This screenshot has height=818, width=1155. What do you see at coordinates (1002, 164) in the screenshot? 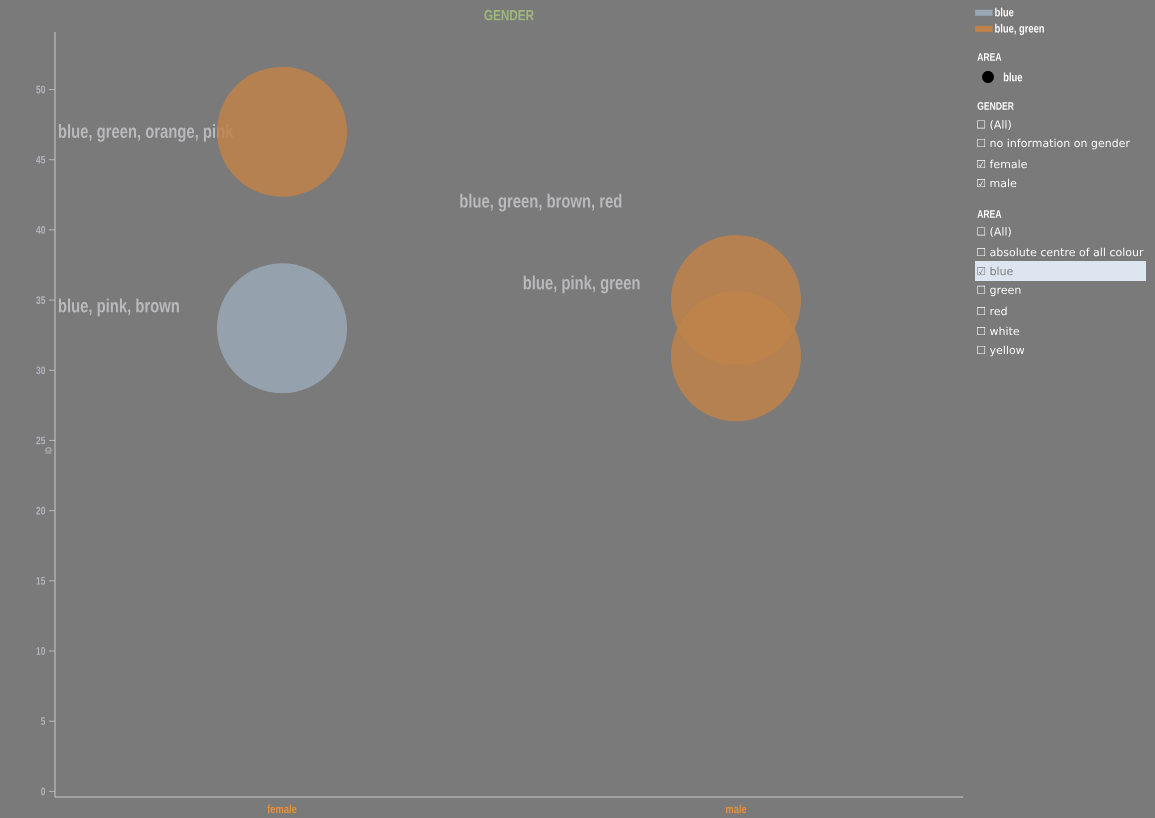
I see `text: ☑ female` at bounding box center [1002, 164].